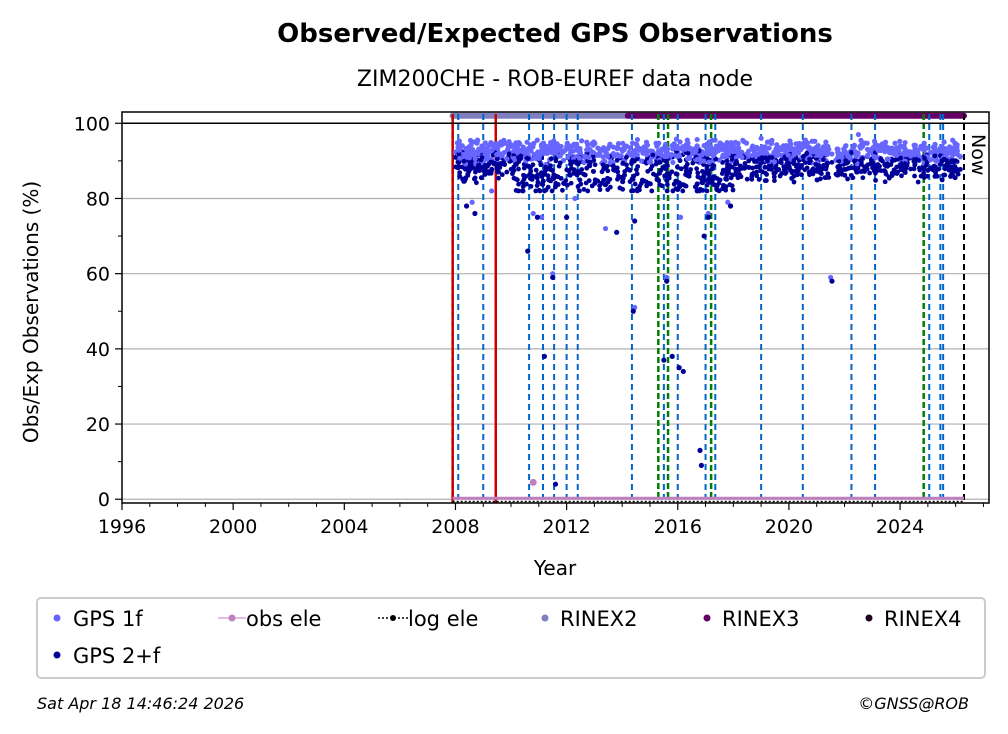 This screenshot has width=1008, height=734. Describe the element at coordinates (533, 482) in the screenshot. I see `obs-ele-point` at that location.